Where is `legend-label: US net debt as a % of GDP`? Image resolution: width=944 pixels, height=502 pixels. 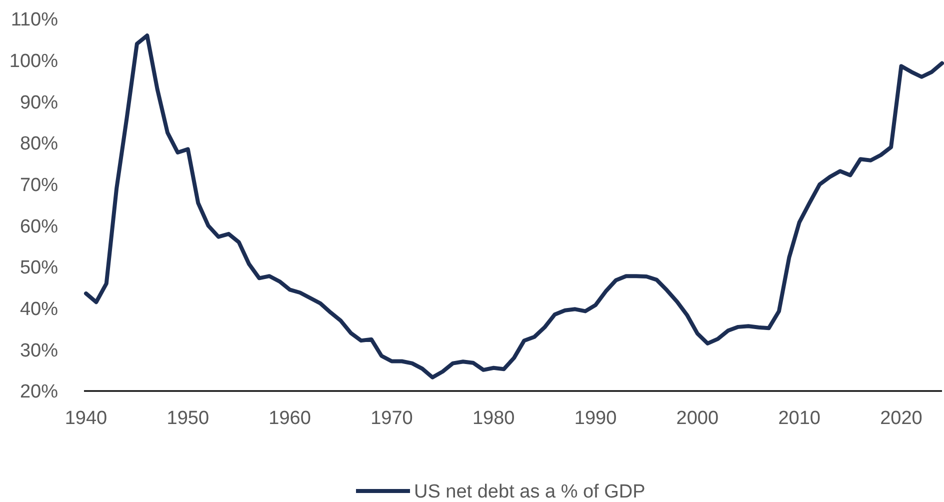
legend-label: US net debt as a % of GDP is located at coordinates (530, 492).